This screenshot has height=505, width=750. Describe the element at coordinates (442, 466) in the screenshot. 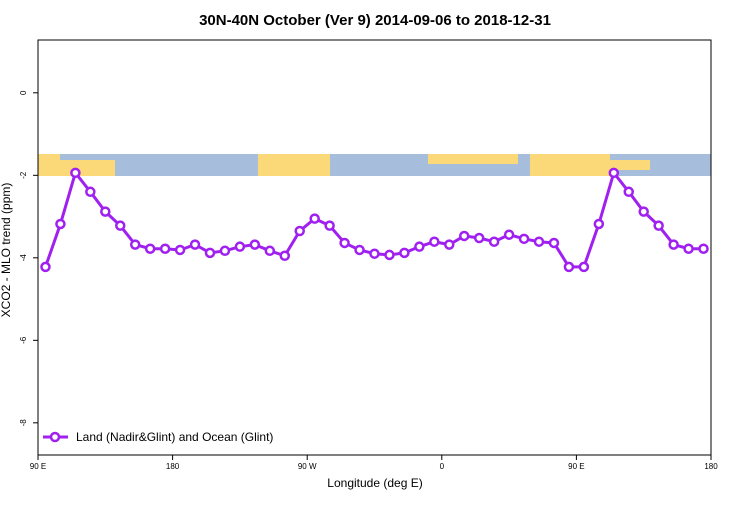

I see `x-tick-label: 0` at that location.